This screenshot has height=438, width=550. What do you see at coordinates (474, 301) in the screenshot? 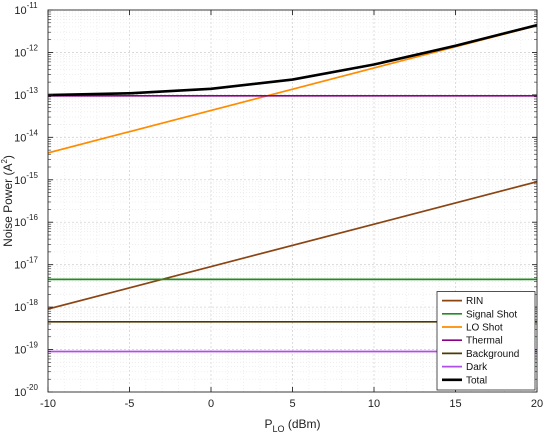
I see `legend-entry: RIN` at bounding box center [474, 301].